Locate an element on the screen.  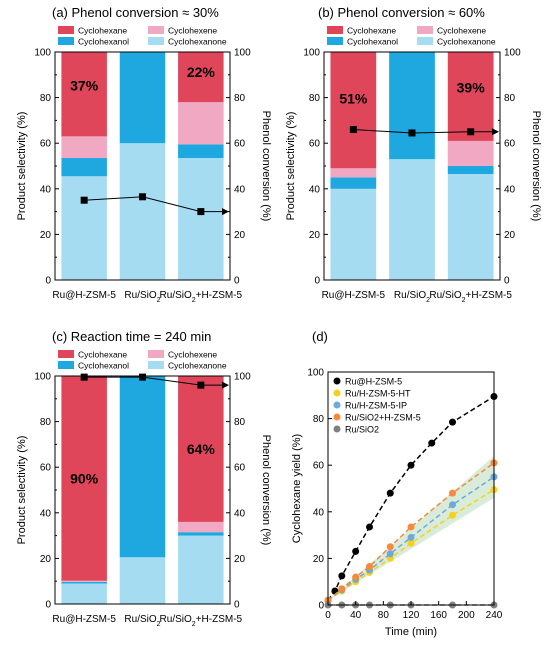
conversion-arrow is located at coordinates (495, 132).